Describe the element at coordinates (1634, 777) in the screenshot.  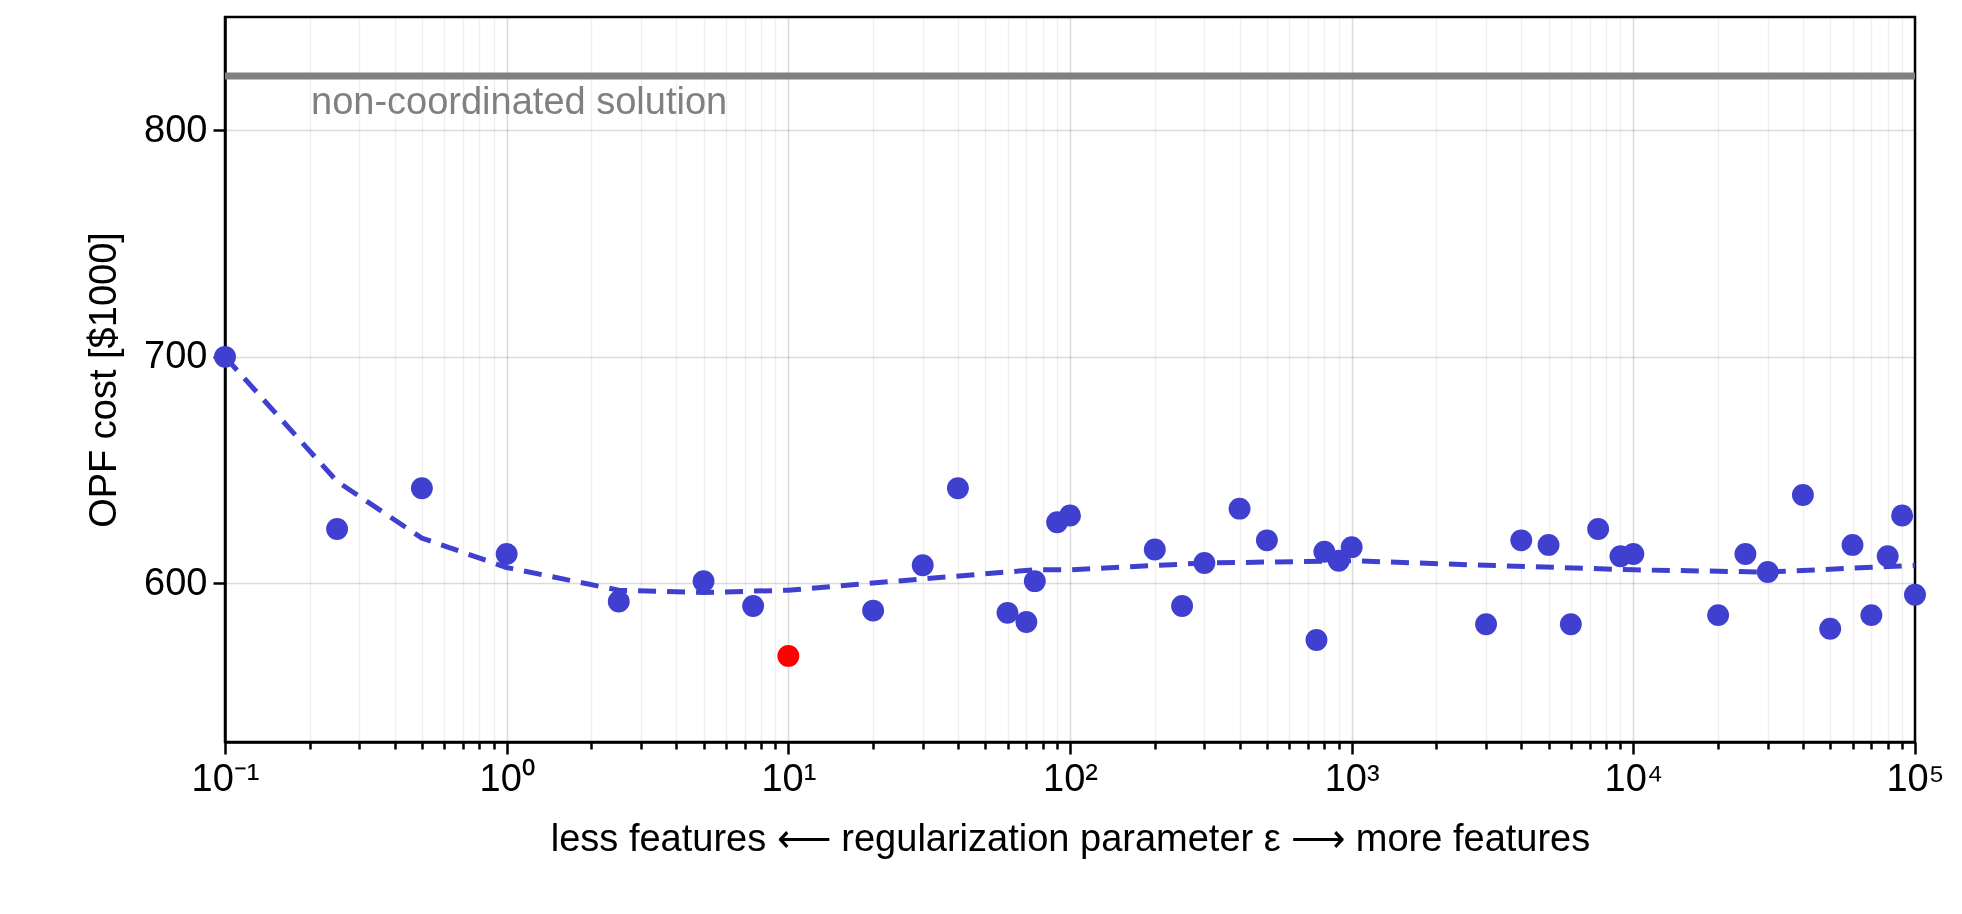
I see `x-tick-label: 10⁴` at that location.